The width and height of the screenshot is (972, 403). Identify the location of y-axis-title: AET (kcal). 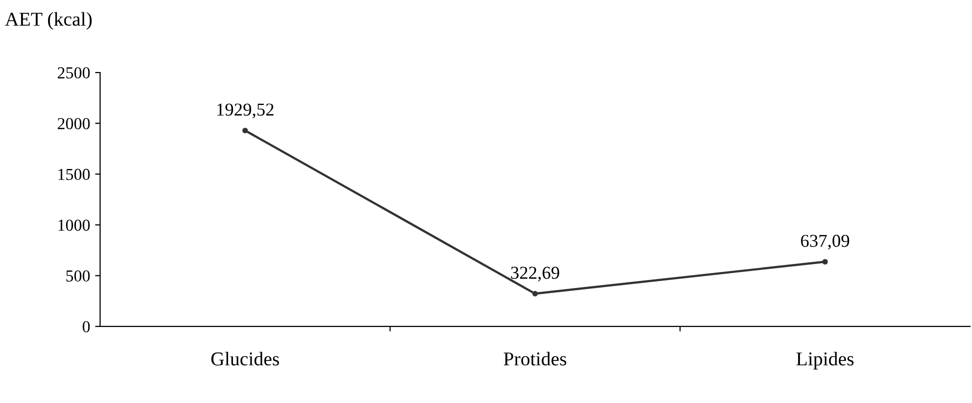
(48, 21).